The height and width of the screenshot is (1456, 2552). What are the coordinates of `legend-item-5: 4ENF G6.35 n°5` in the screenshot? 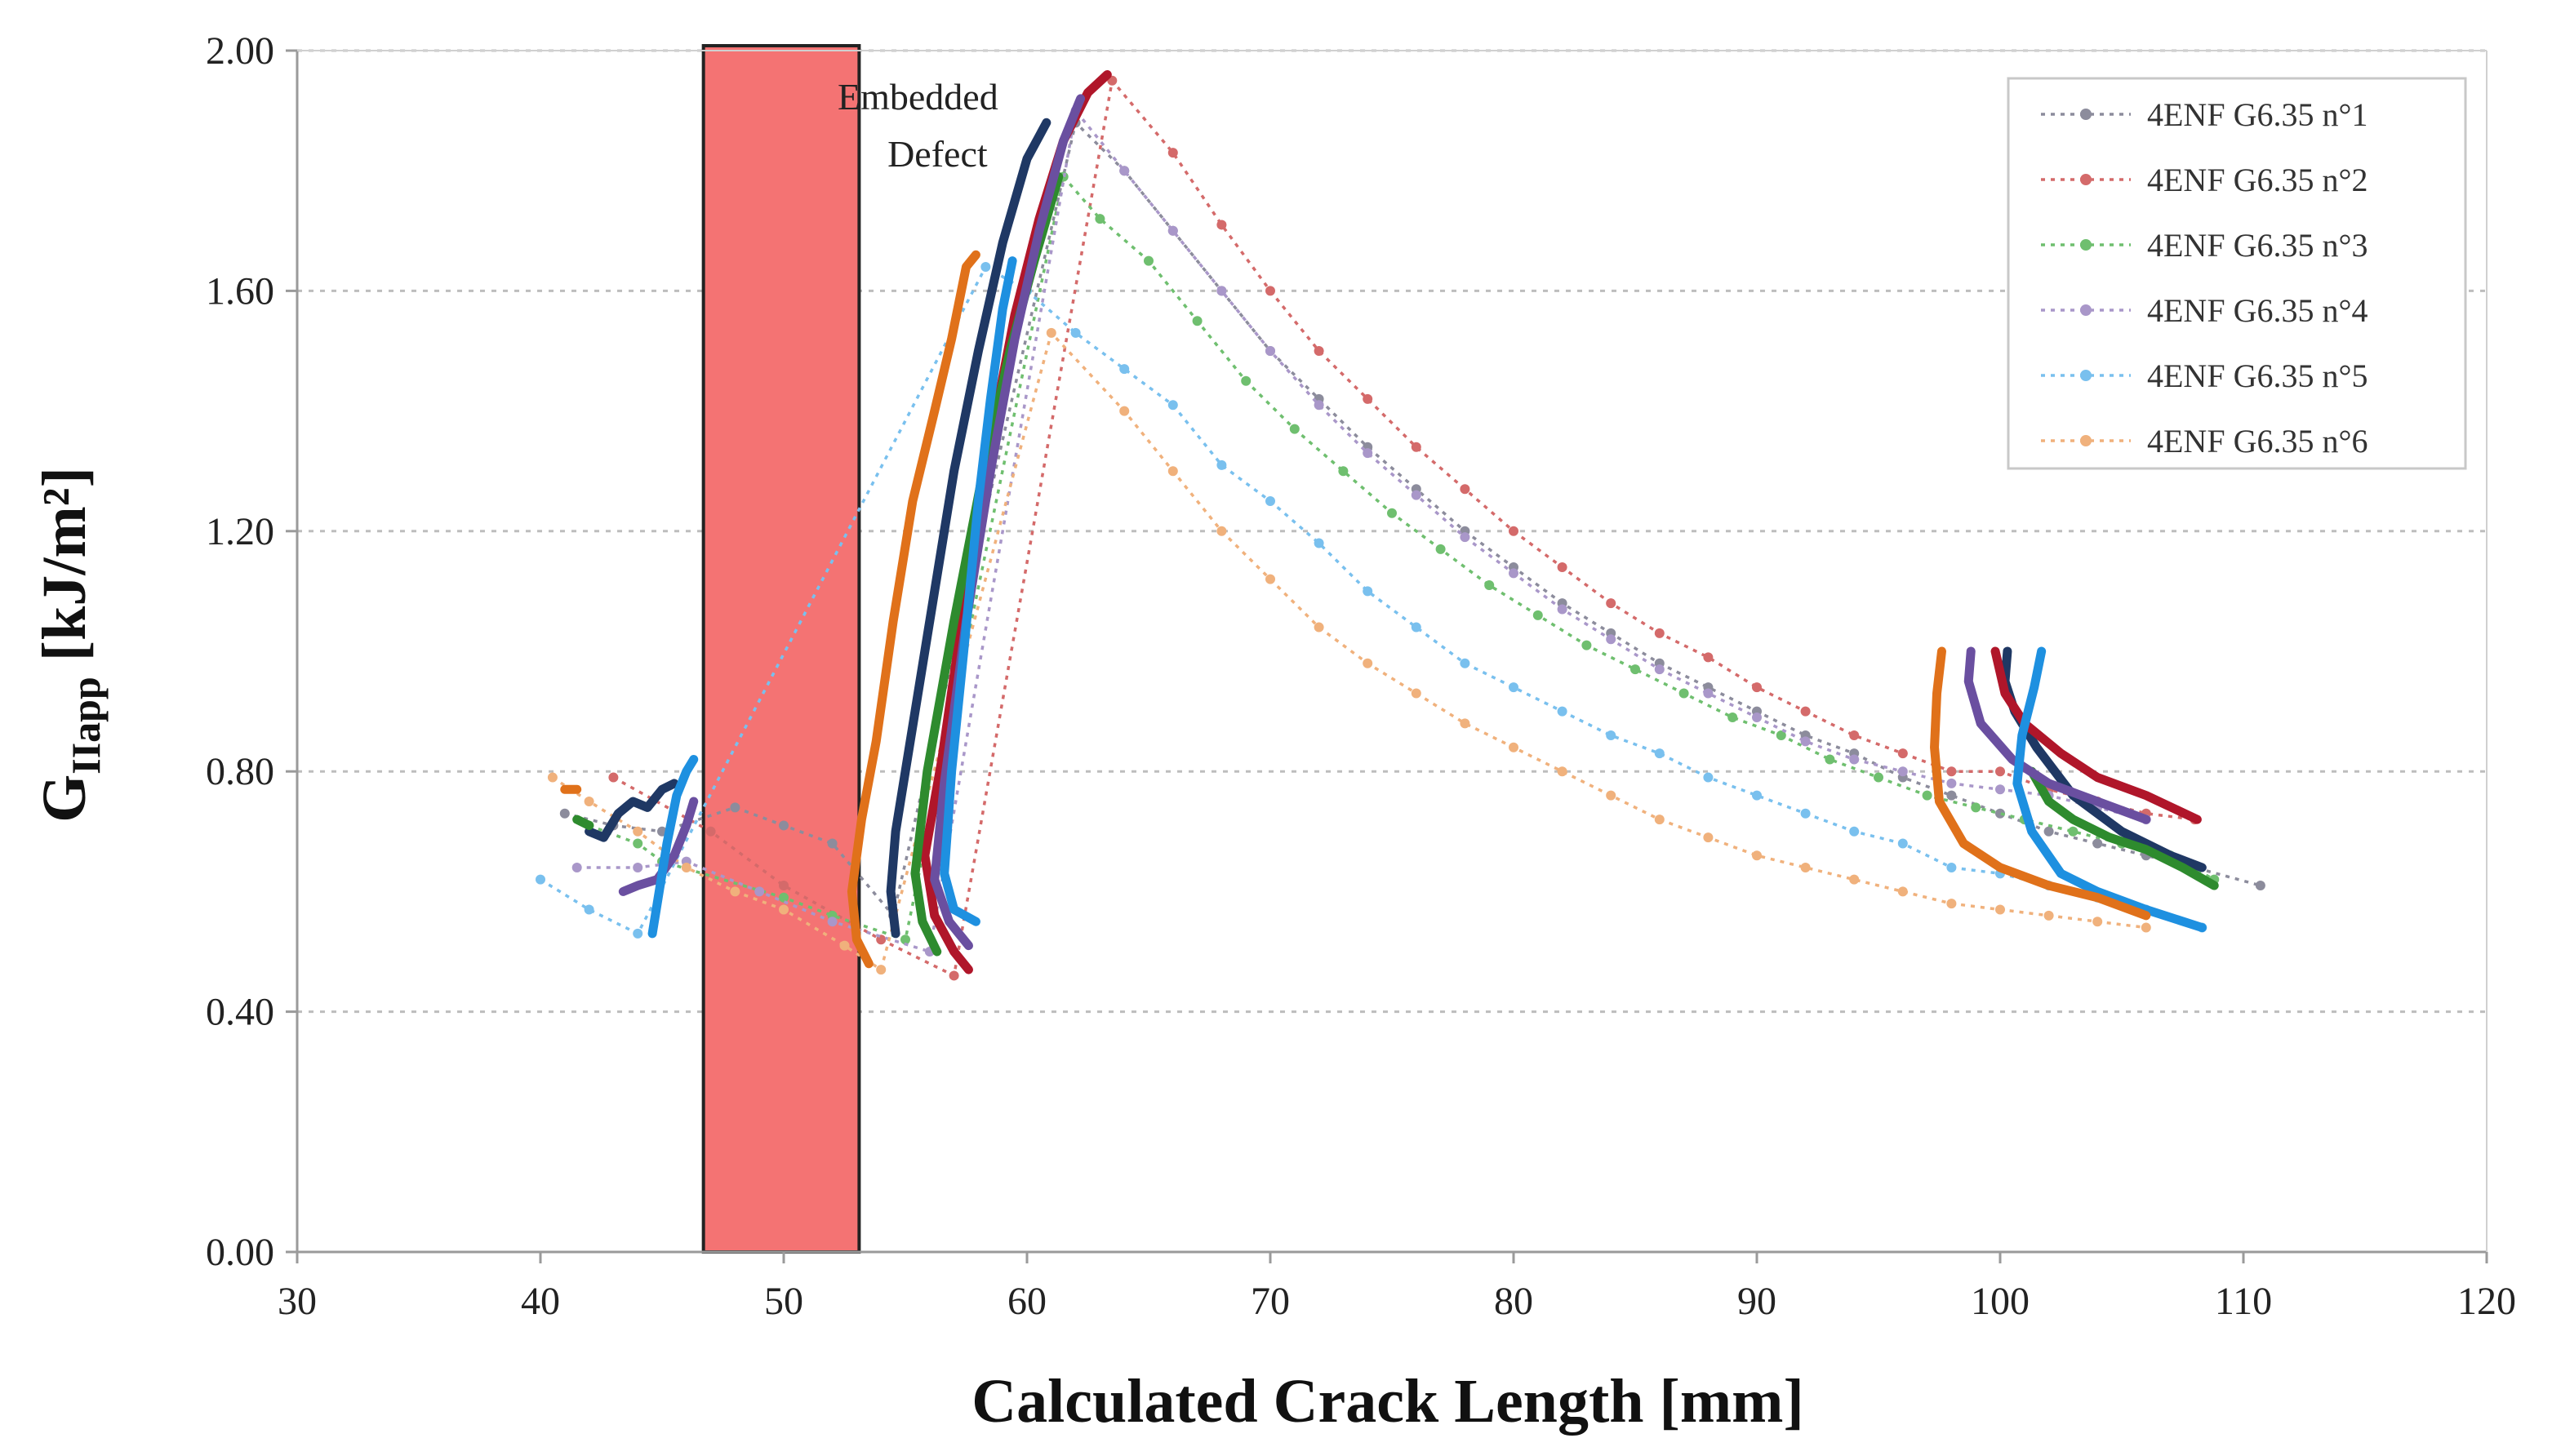 It's located at (2204, 376).